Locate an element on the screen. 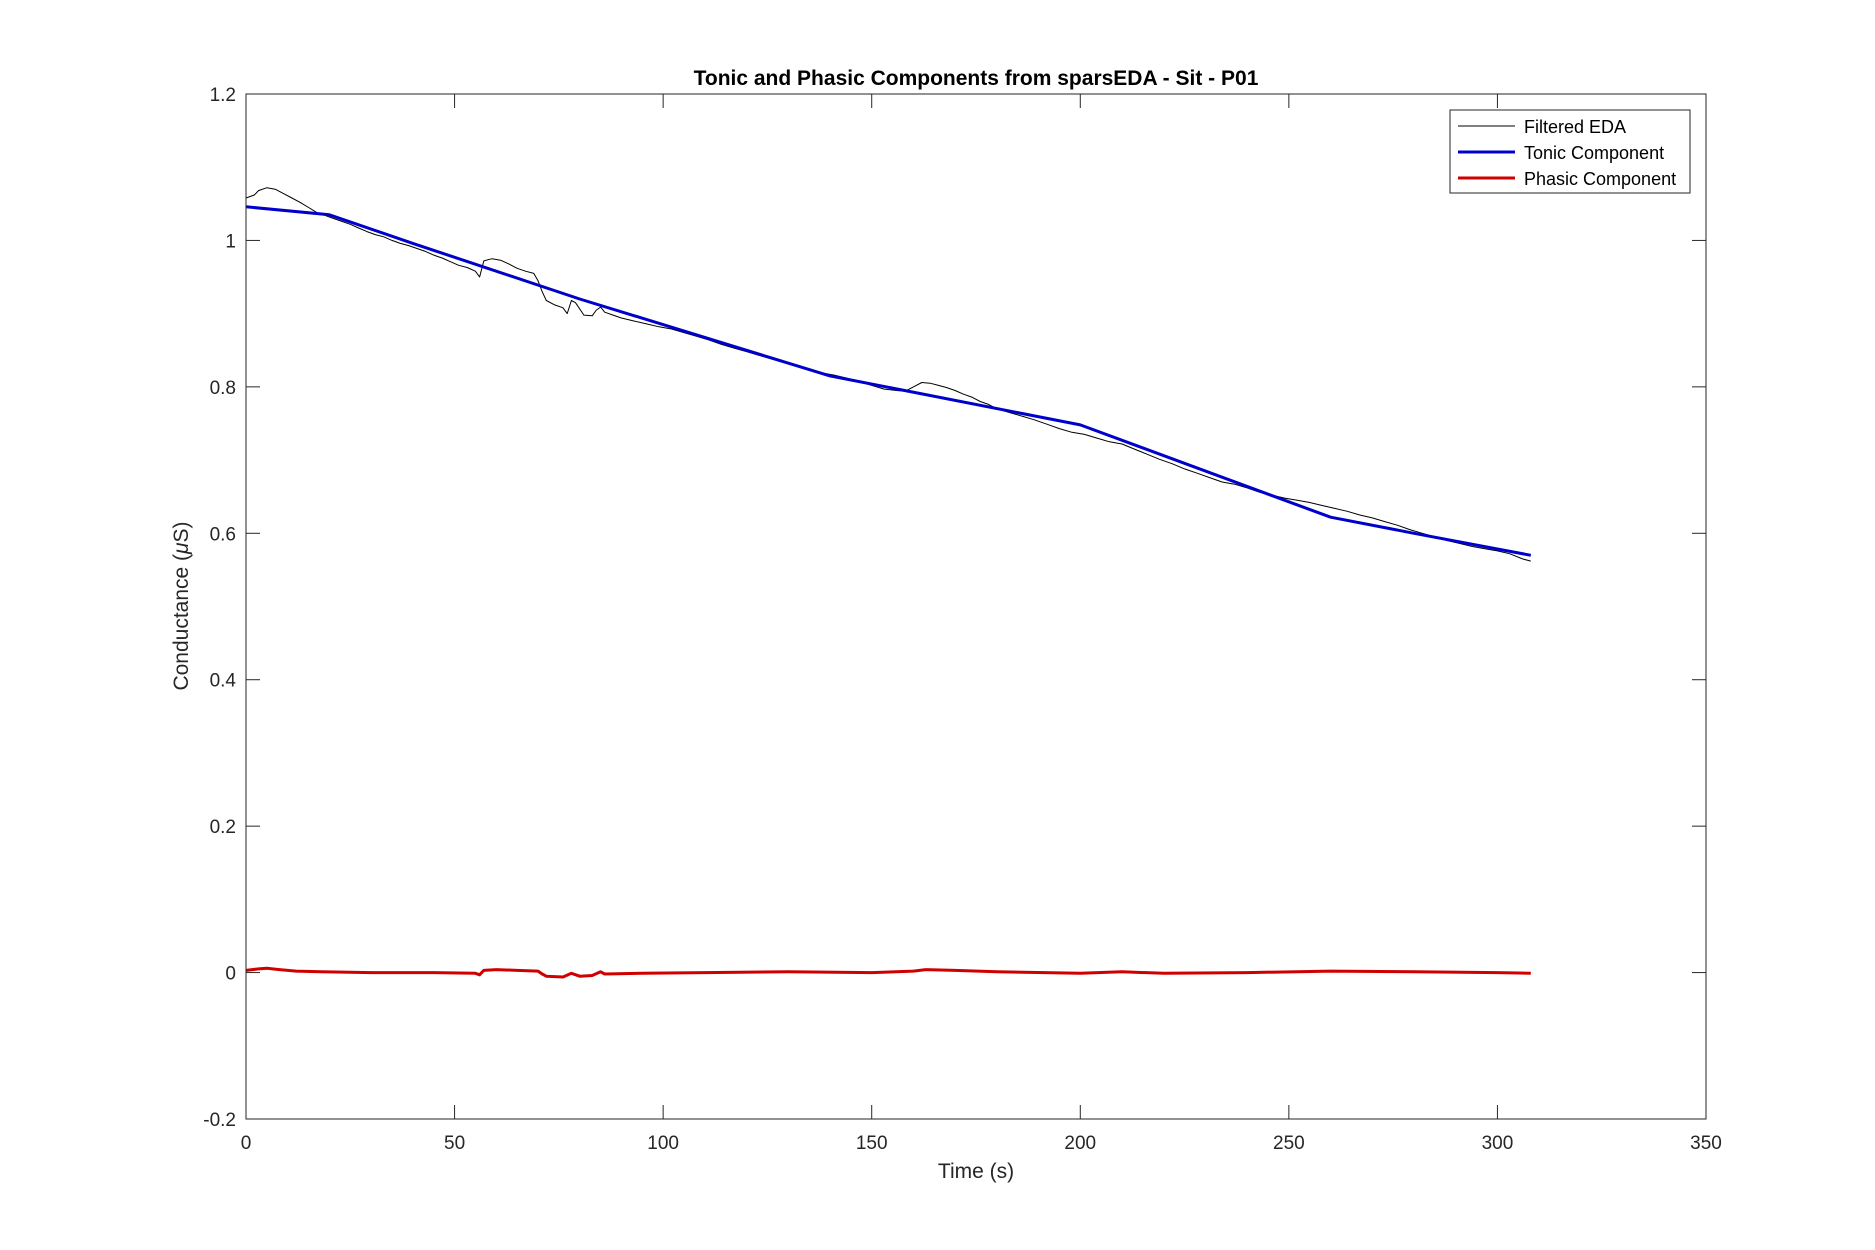 The width and height of the screenshot is (1875, 1250). x-tick-label: 100 is located at coordinates (663, 1143).